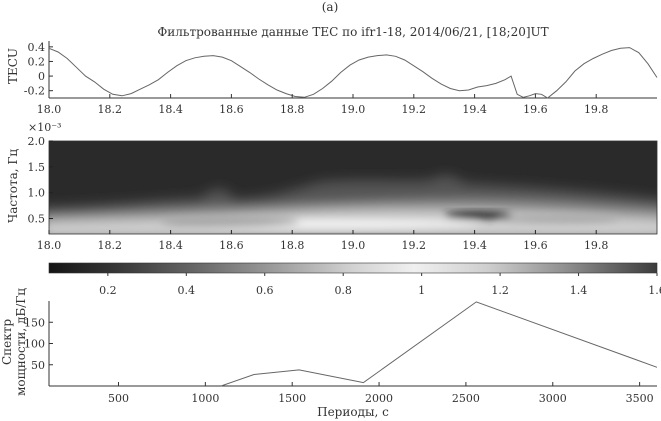  I want to click on colorbar-tick-label: 1.2, so click(500, 290).